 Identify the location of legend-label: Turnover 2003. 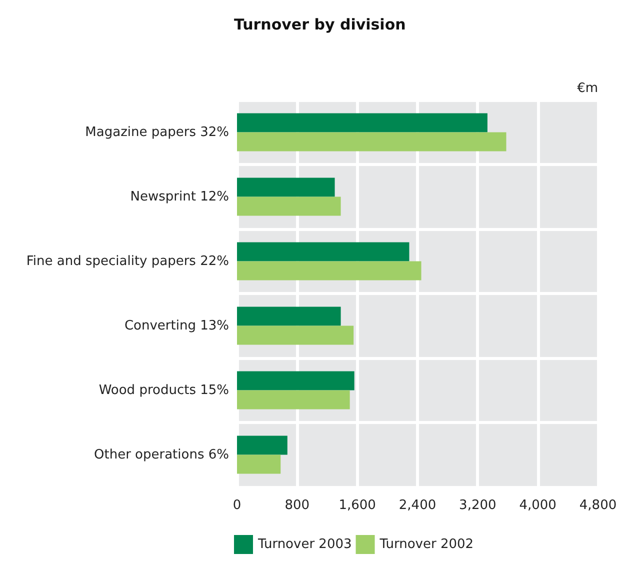
(304, 544).